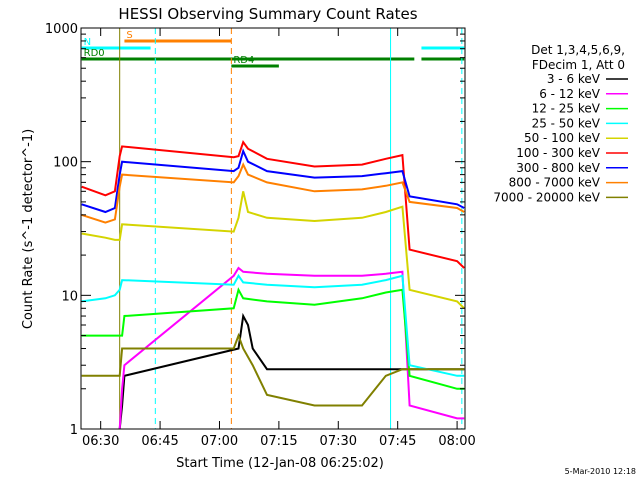 Image resolution: width=640 pixels, height=480 pixels. Describe the element at coordinates (456, 441) in the screenshot. I see `x-tick-label: 08:00` at that location.